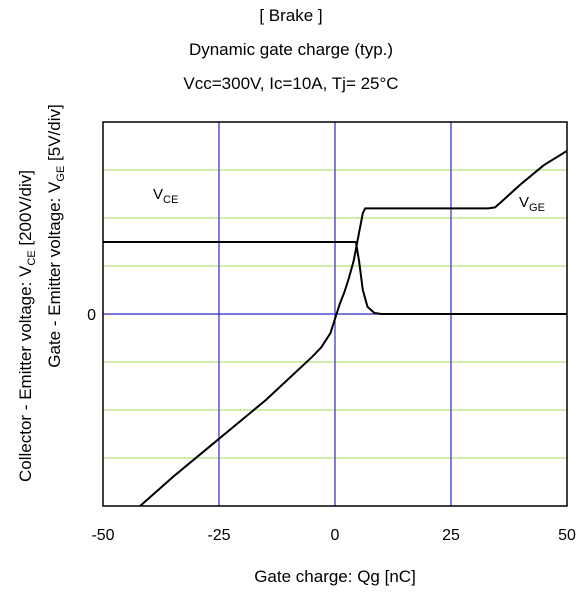  I want to click on chart-title-line-3: Vcc=300V, Ic=10A, Tj= 25°C, so click(291, 83).